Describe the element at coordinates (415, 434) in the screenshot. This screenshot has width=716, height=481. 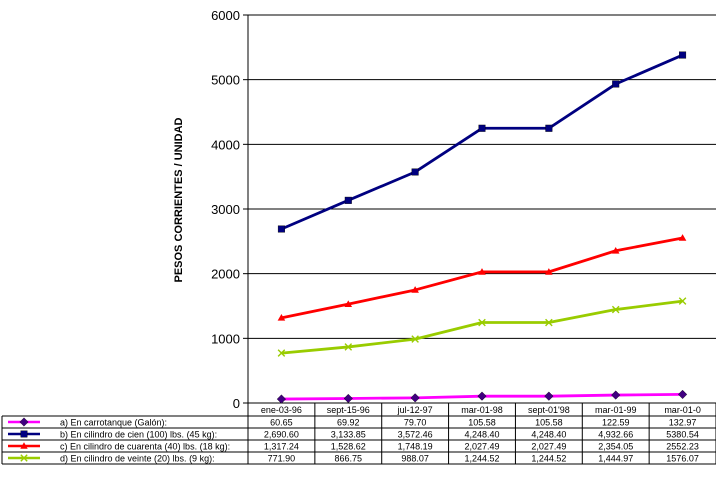
I see `table-value-cell: 3,572.46` at that location.